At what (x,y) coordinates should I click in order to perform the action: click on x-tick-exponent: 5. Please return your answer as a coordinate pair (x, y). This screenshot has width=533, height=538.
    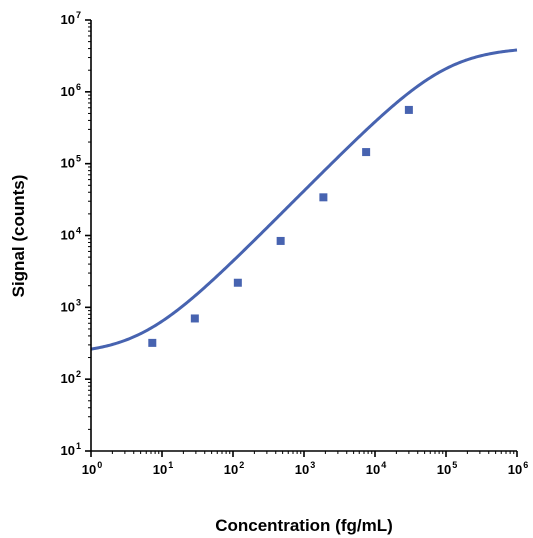
    Looking at the image, I should click on (454, 465).